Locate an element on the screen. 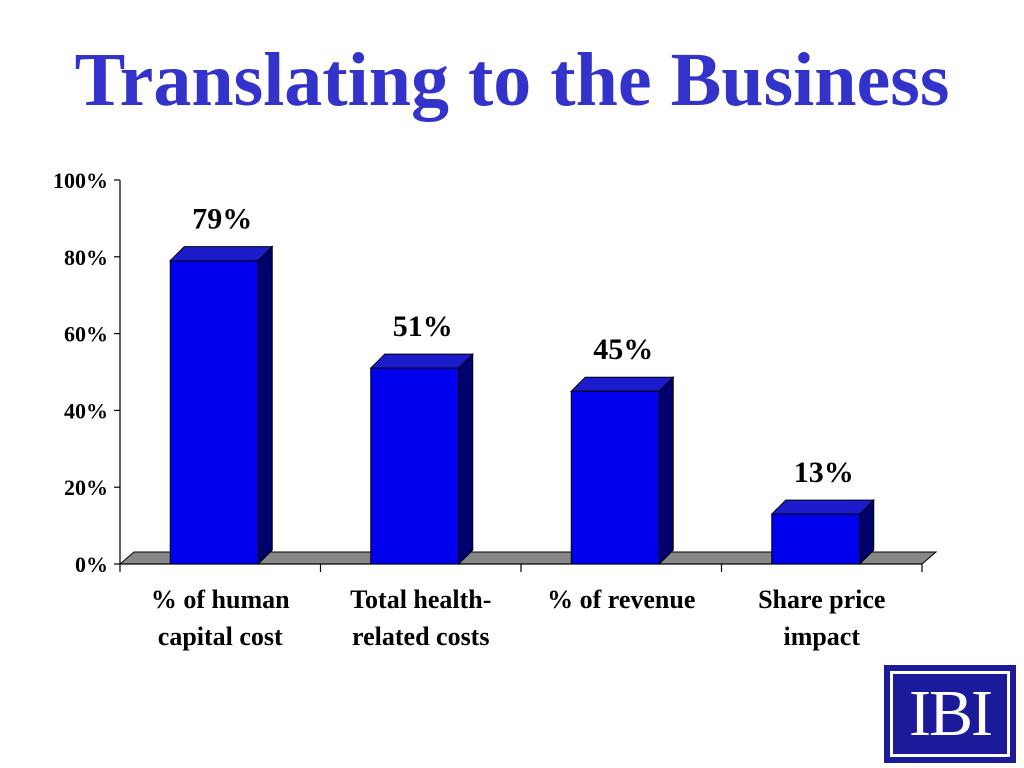 The width and height of the screenshot is (1024, 768). x-category-label-line: % of revenue is located at coordinates (621, 599).